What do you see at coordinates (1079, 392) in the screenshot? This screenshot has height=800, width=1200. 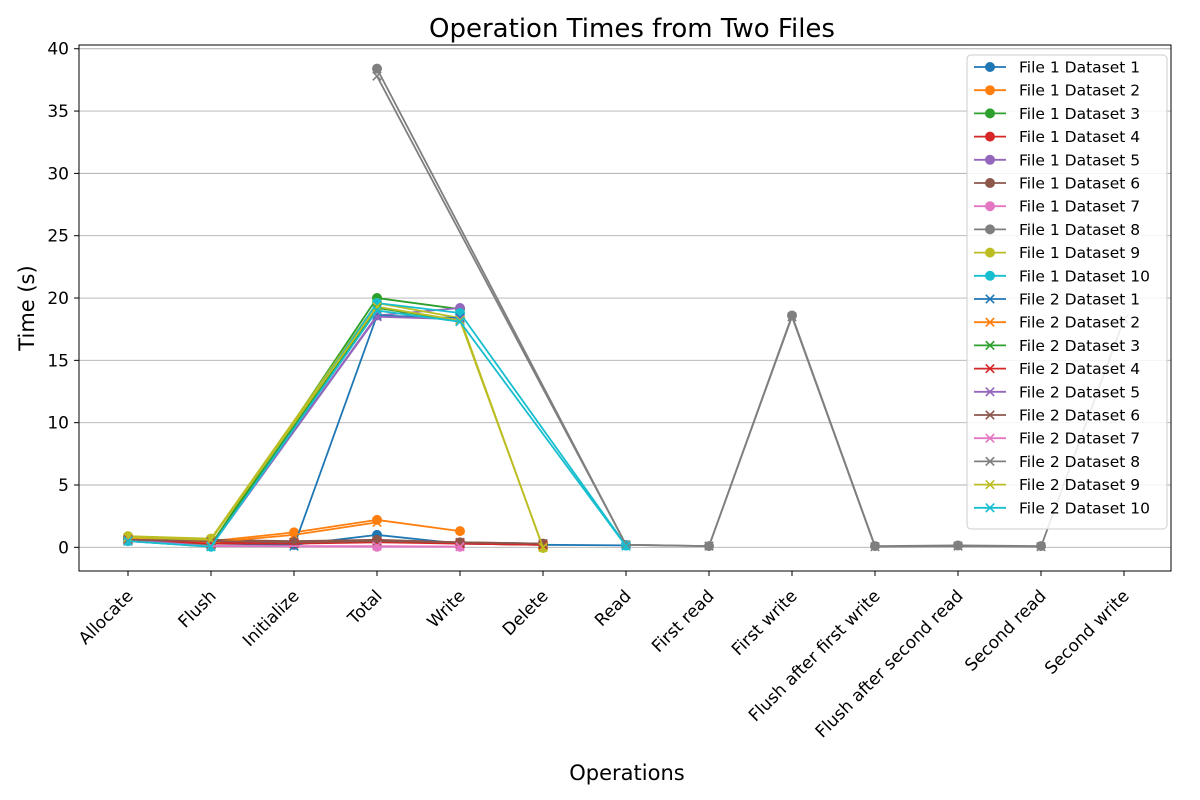 I see `legend-label: File 2 Dataset 5` at bounding box center [1079, 392].